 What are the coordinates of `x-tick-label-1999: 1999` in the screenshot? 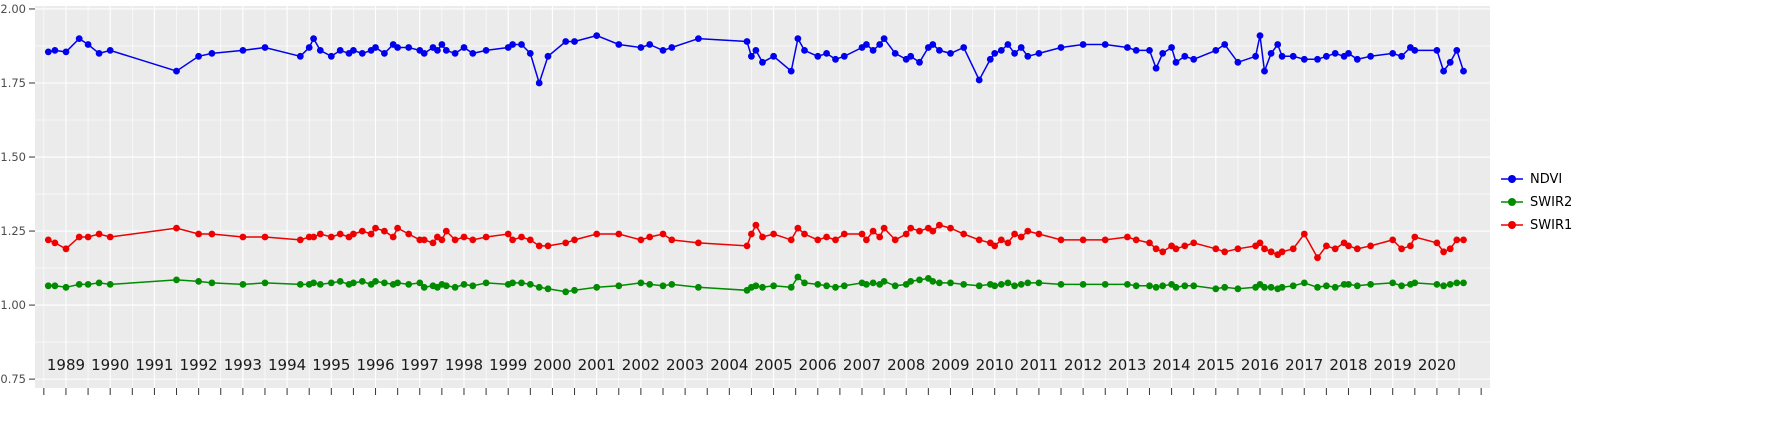 It's located at (508, 365).